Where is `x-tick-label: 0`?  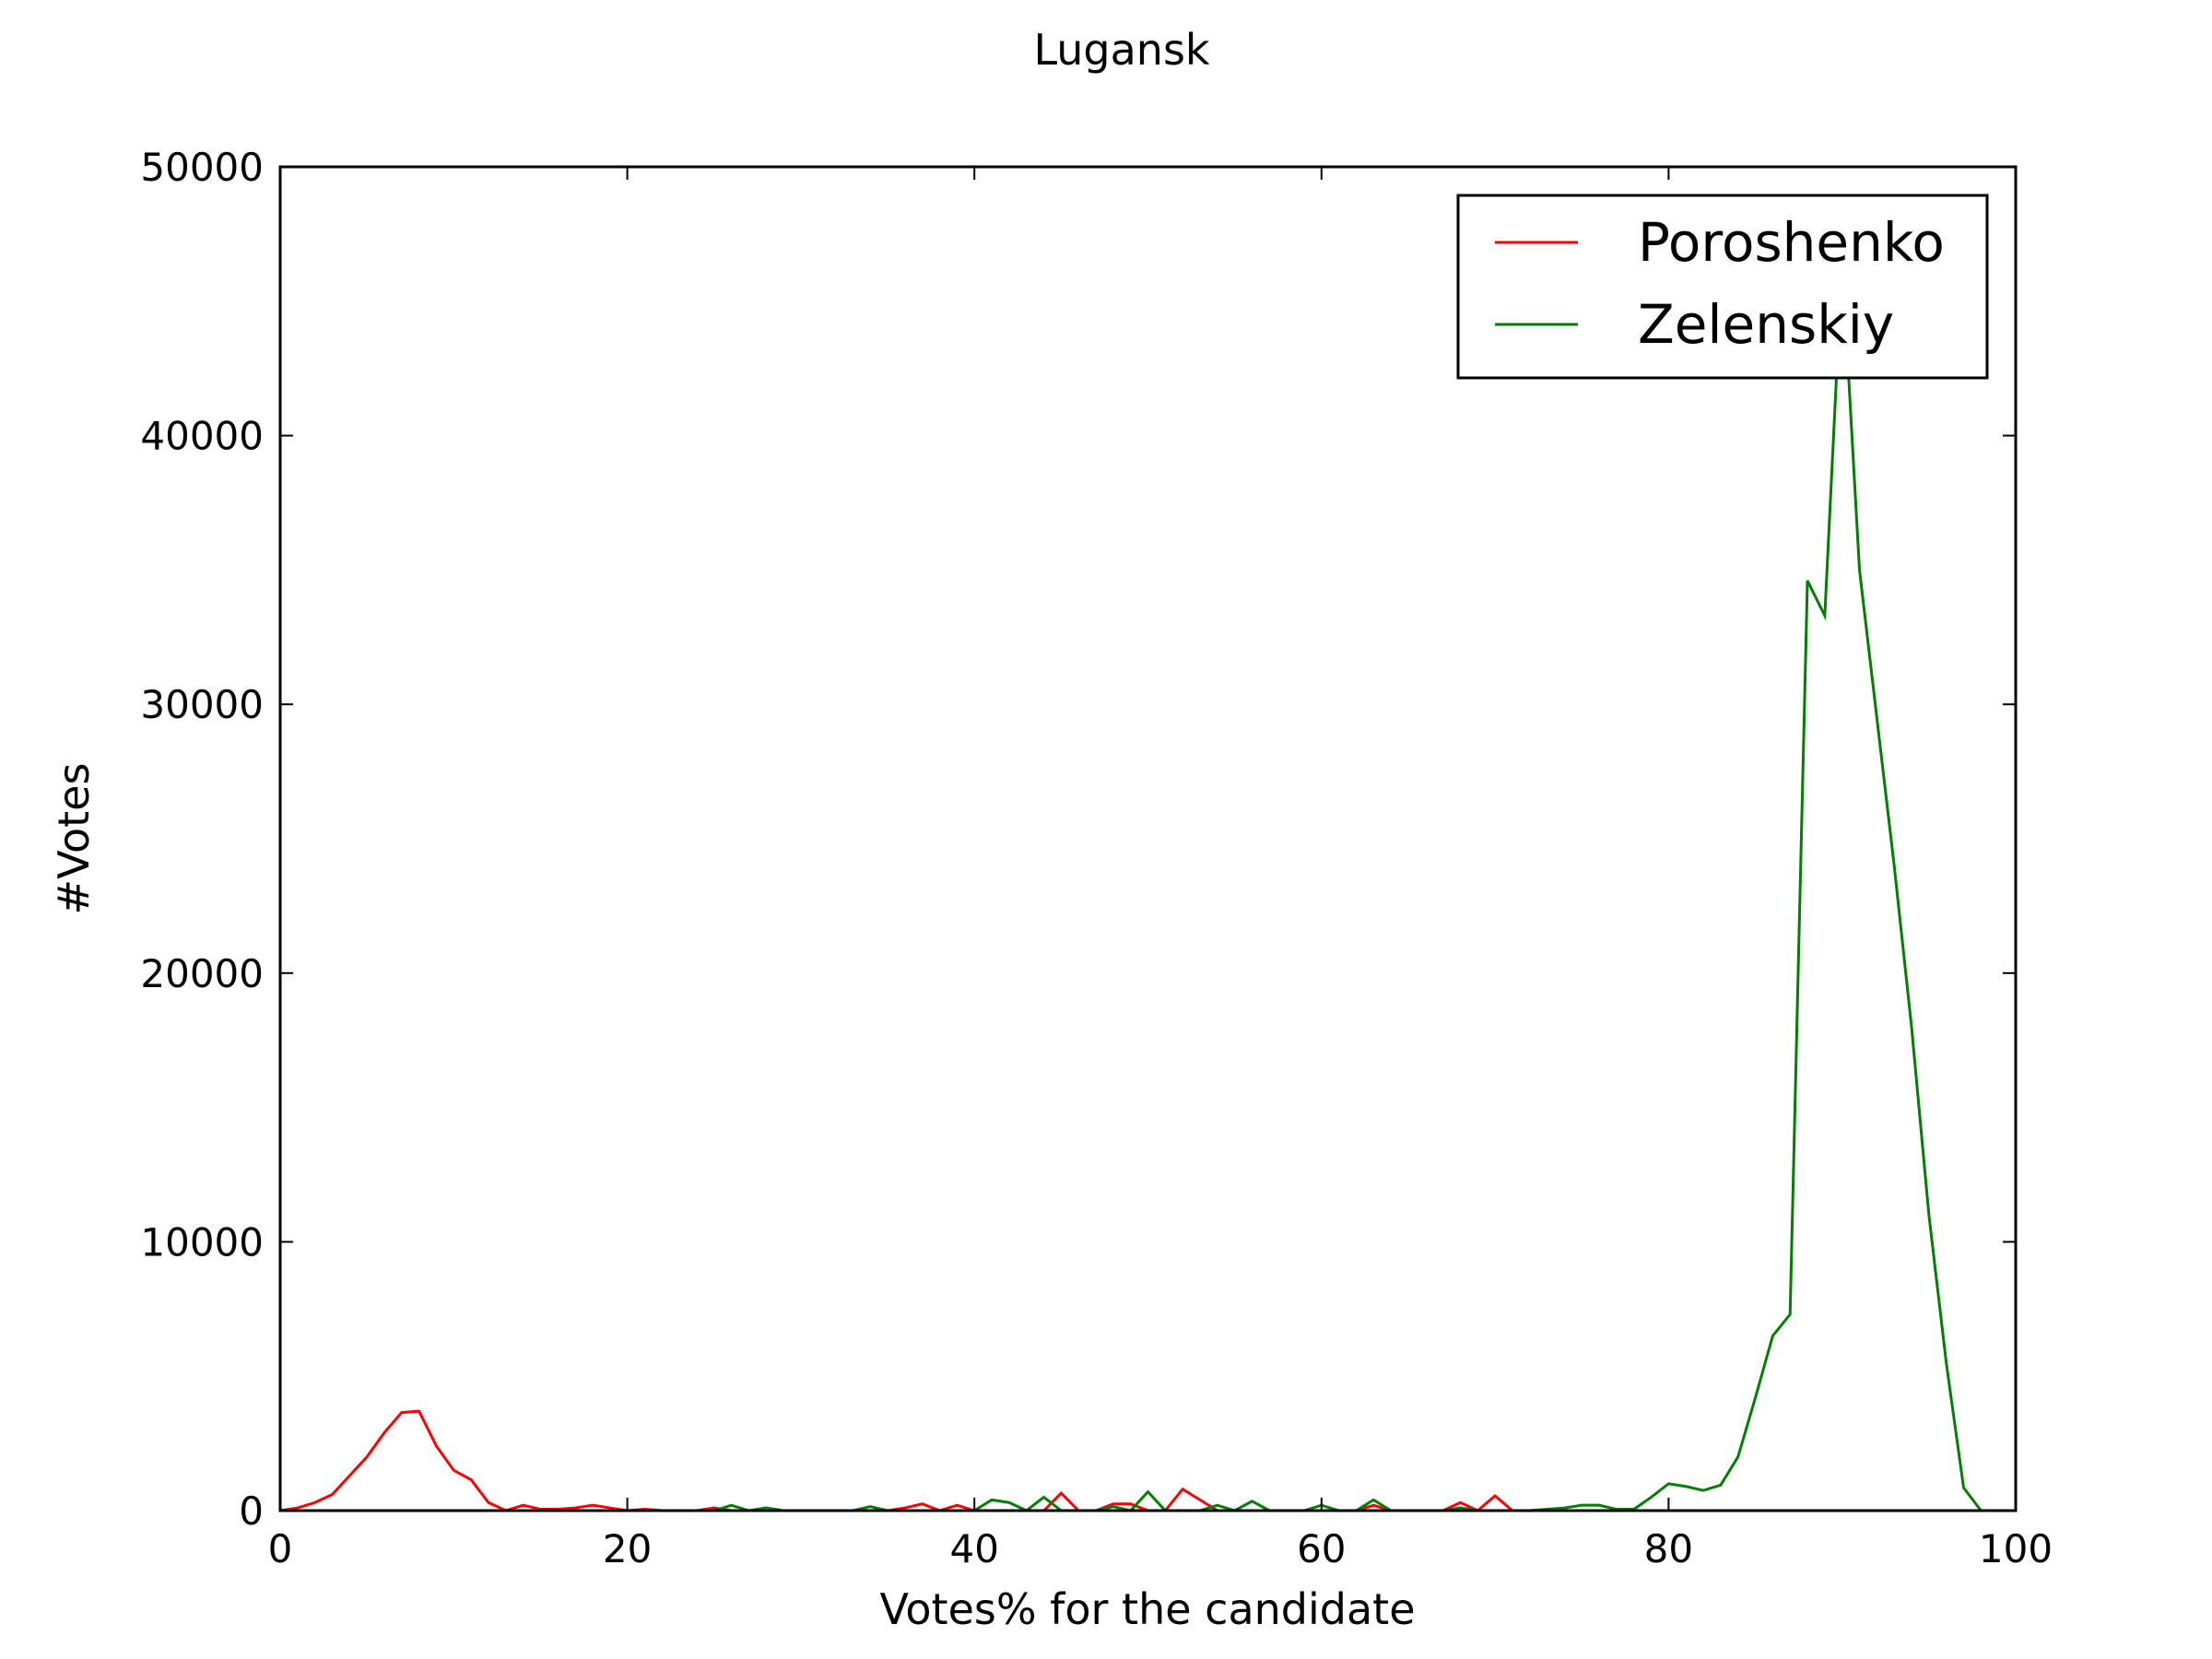
x-tick-label: 0 is located at coordinates (280, 1548).